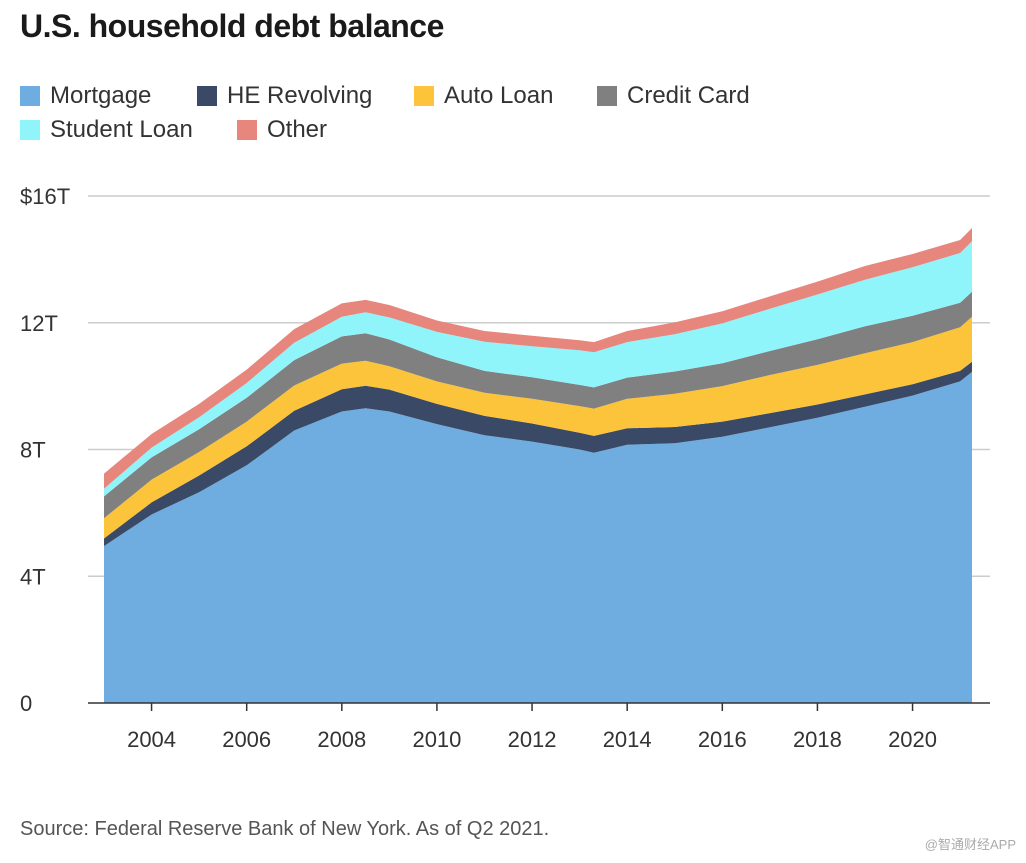  What do you see at coordinates (341, 739) in the screenshot?
I see `x-tick-label-2008: 2008` at bounding box center [341, 739].